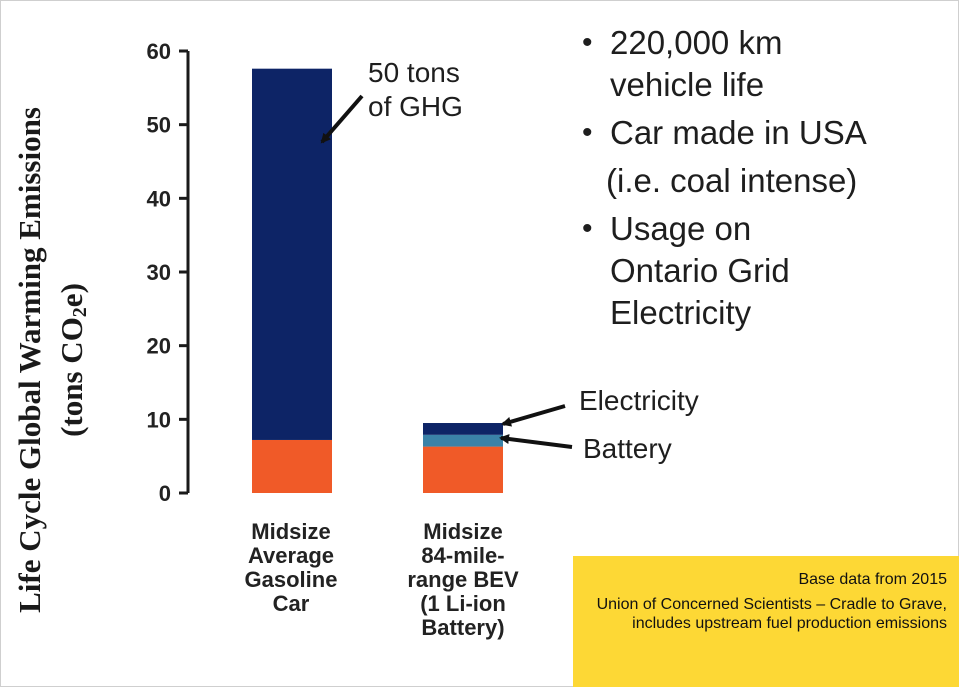  Describe the element at coordinates (463, 627) in the screenshot. I see `category-line: Battery)` at that location.